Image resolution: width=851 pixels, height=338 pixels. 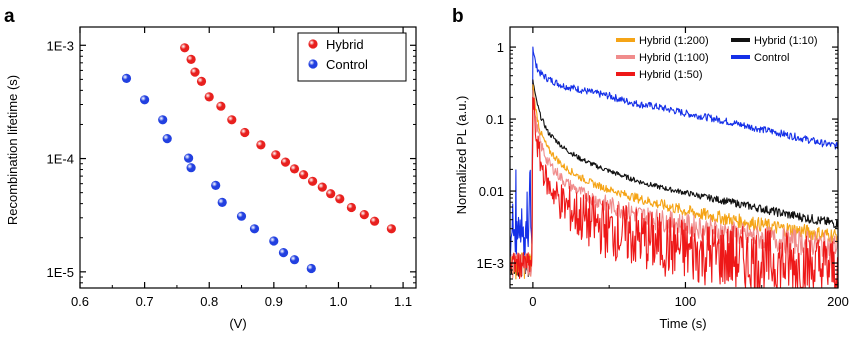 What do you see at coordinates (338, 301) in the screenshot?
I see `panel-a-x-tick-label: 1.0` at bounding box center [338, 301].